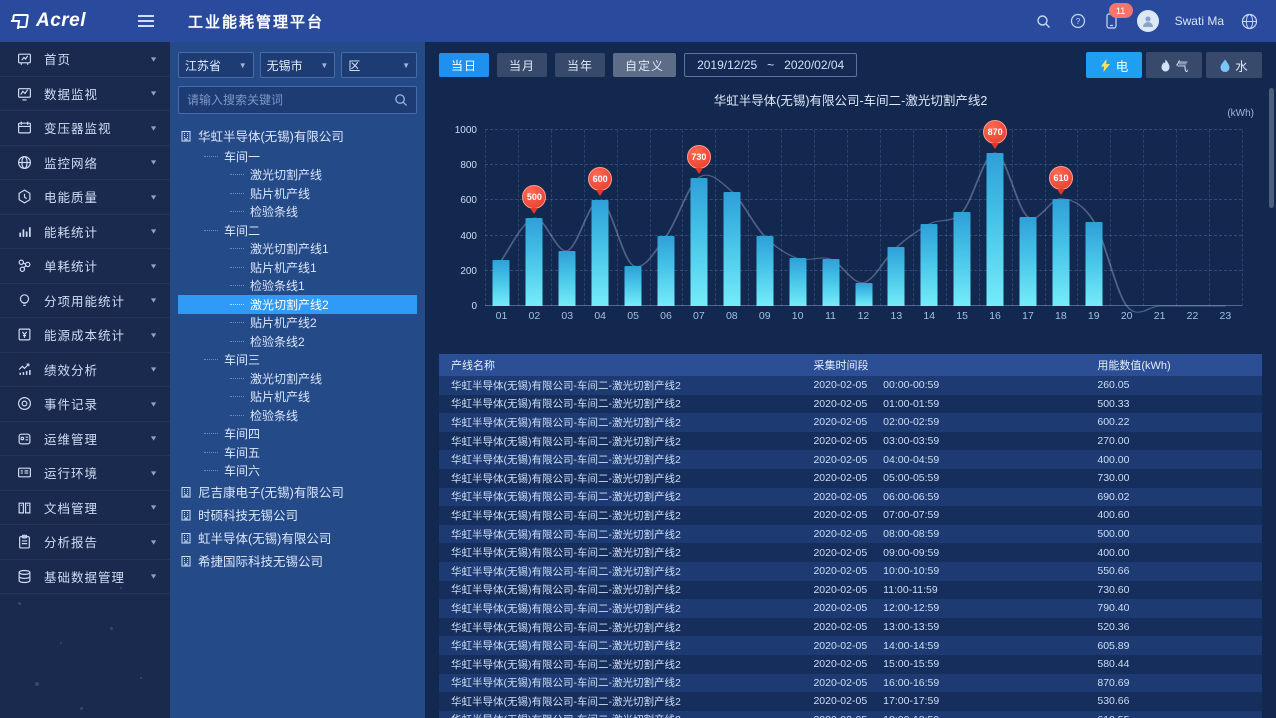 The width and height of the screenshot is (1276, 718). I want to click on district-select: 区 ▼, so click(379, 65).